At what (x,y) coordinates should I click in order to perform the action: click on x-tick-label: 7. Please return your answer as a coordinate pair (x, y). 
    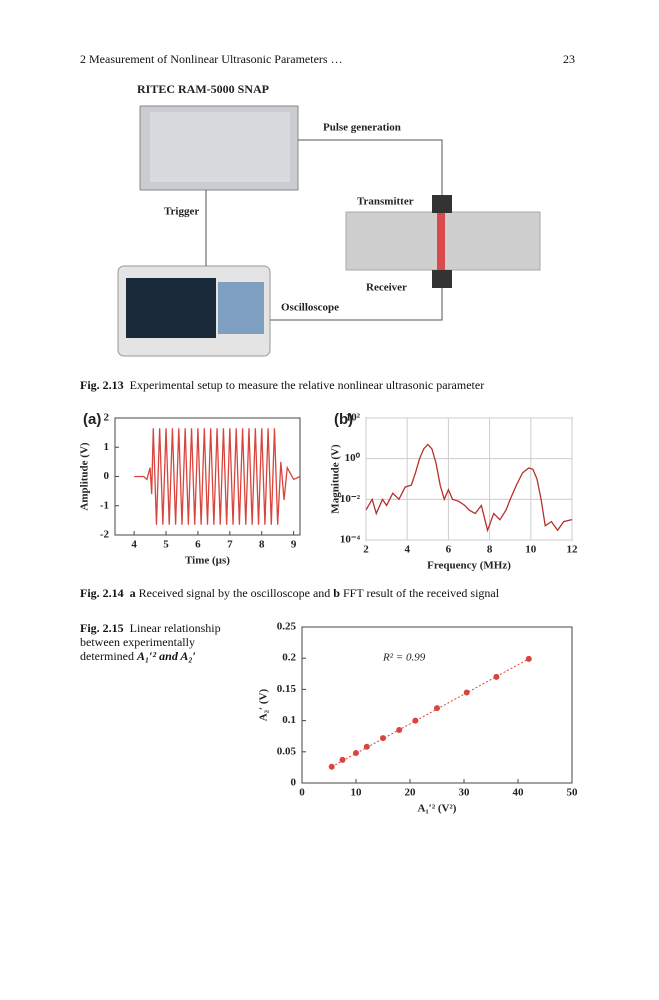
    Looking at the image, I should click on (230, 545).